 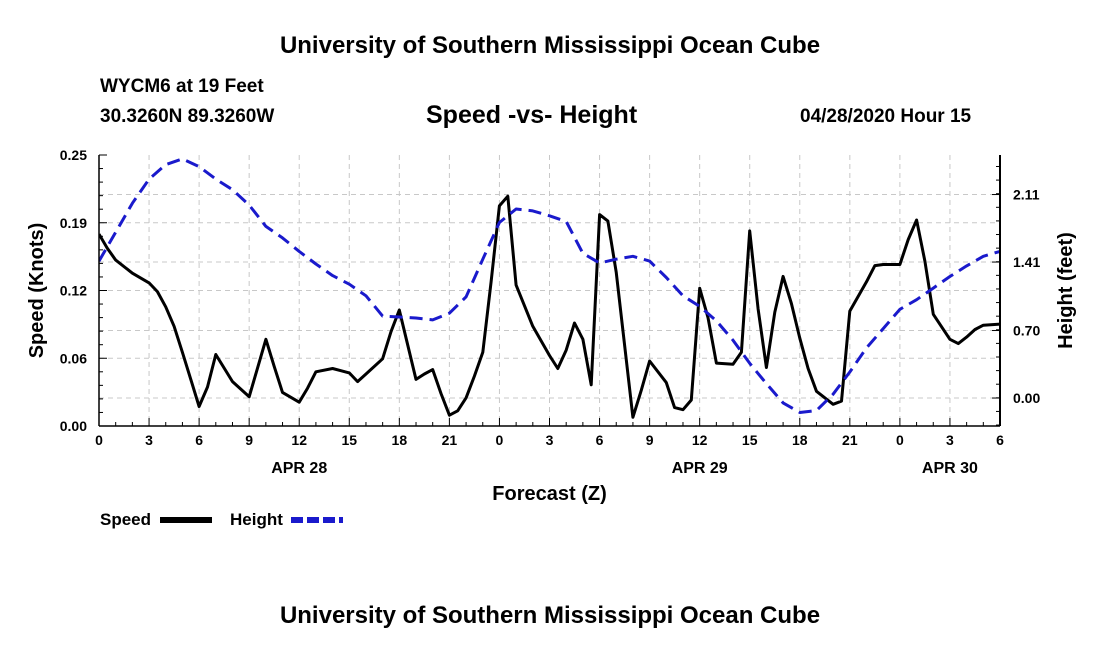 I want to click on coordinates-label: 30.3260N 89.3260W, so click(x=187, y=116).